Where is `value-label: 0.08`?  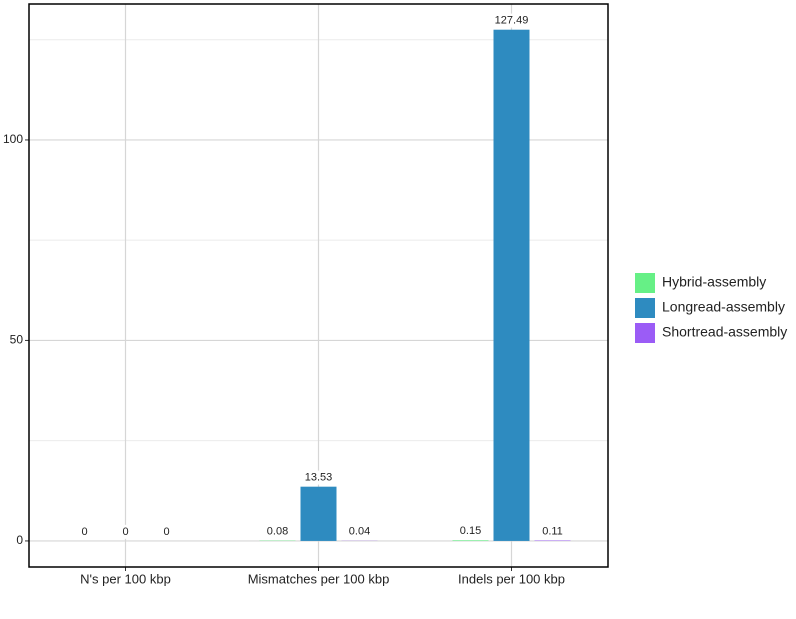
value-label: 0.08 is located at coordinates (277, 532).